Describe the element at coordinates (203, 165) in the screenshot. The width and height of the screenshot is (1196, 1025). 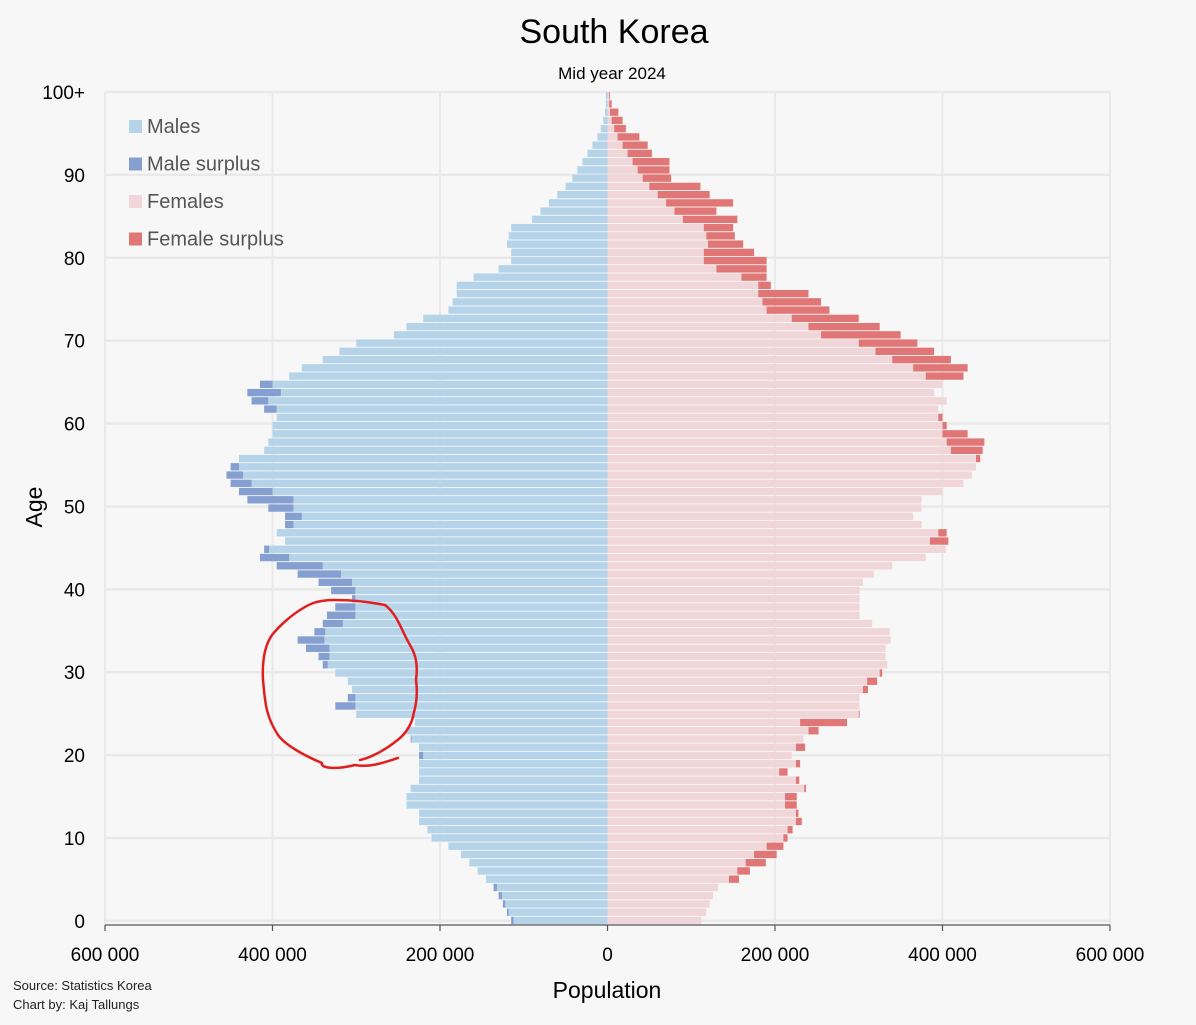
I see `legend-label-1: Male surplus` at that location.